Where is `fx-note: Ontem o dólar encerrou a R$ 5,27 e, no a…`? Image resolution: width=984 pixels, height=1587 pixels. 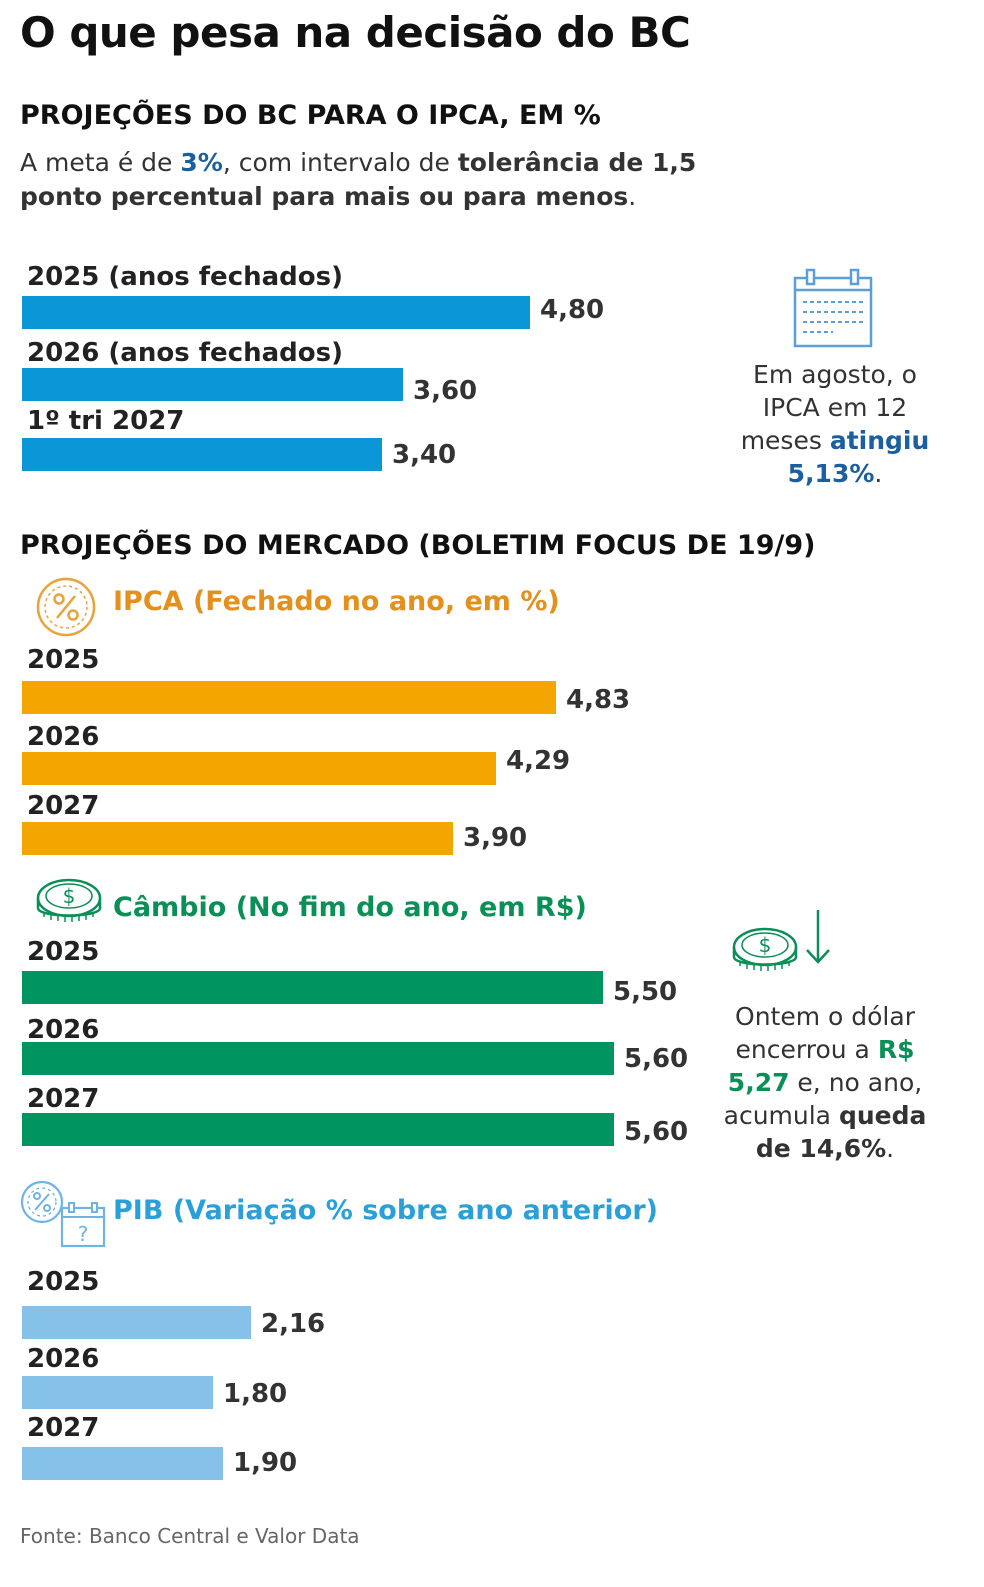 fx-note: Ontem o dólar encerrou a R$ 5,27 e, no a… is located at coordinates (825, 1082).